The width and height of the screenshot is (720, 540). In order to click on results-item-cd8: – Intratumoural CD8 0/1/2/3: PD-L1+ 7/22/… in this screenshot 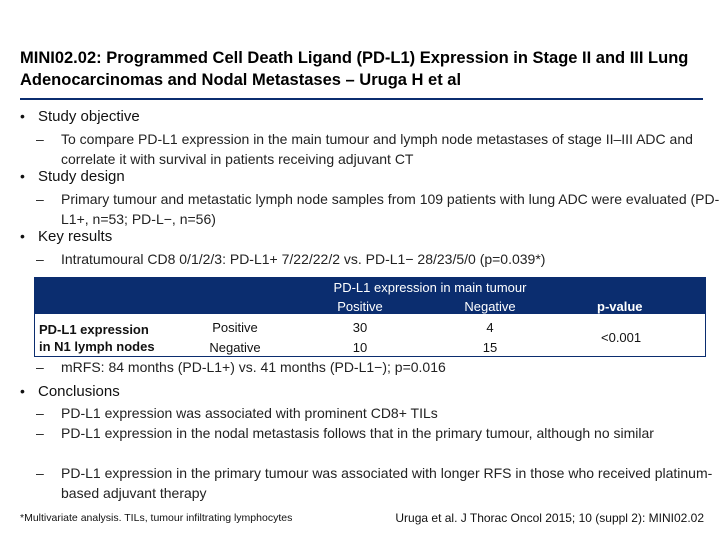, I will do `click(378, 259)`.